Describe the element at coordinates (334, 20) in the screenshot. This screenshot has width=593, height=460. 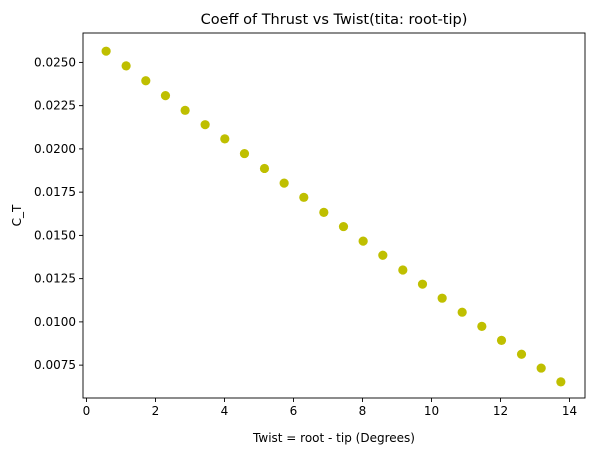
I see `chart-title: Coeff of Thrust vs Twist(tita: root-tip)` at that location.